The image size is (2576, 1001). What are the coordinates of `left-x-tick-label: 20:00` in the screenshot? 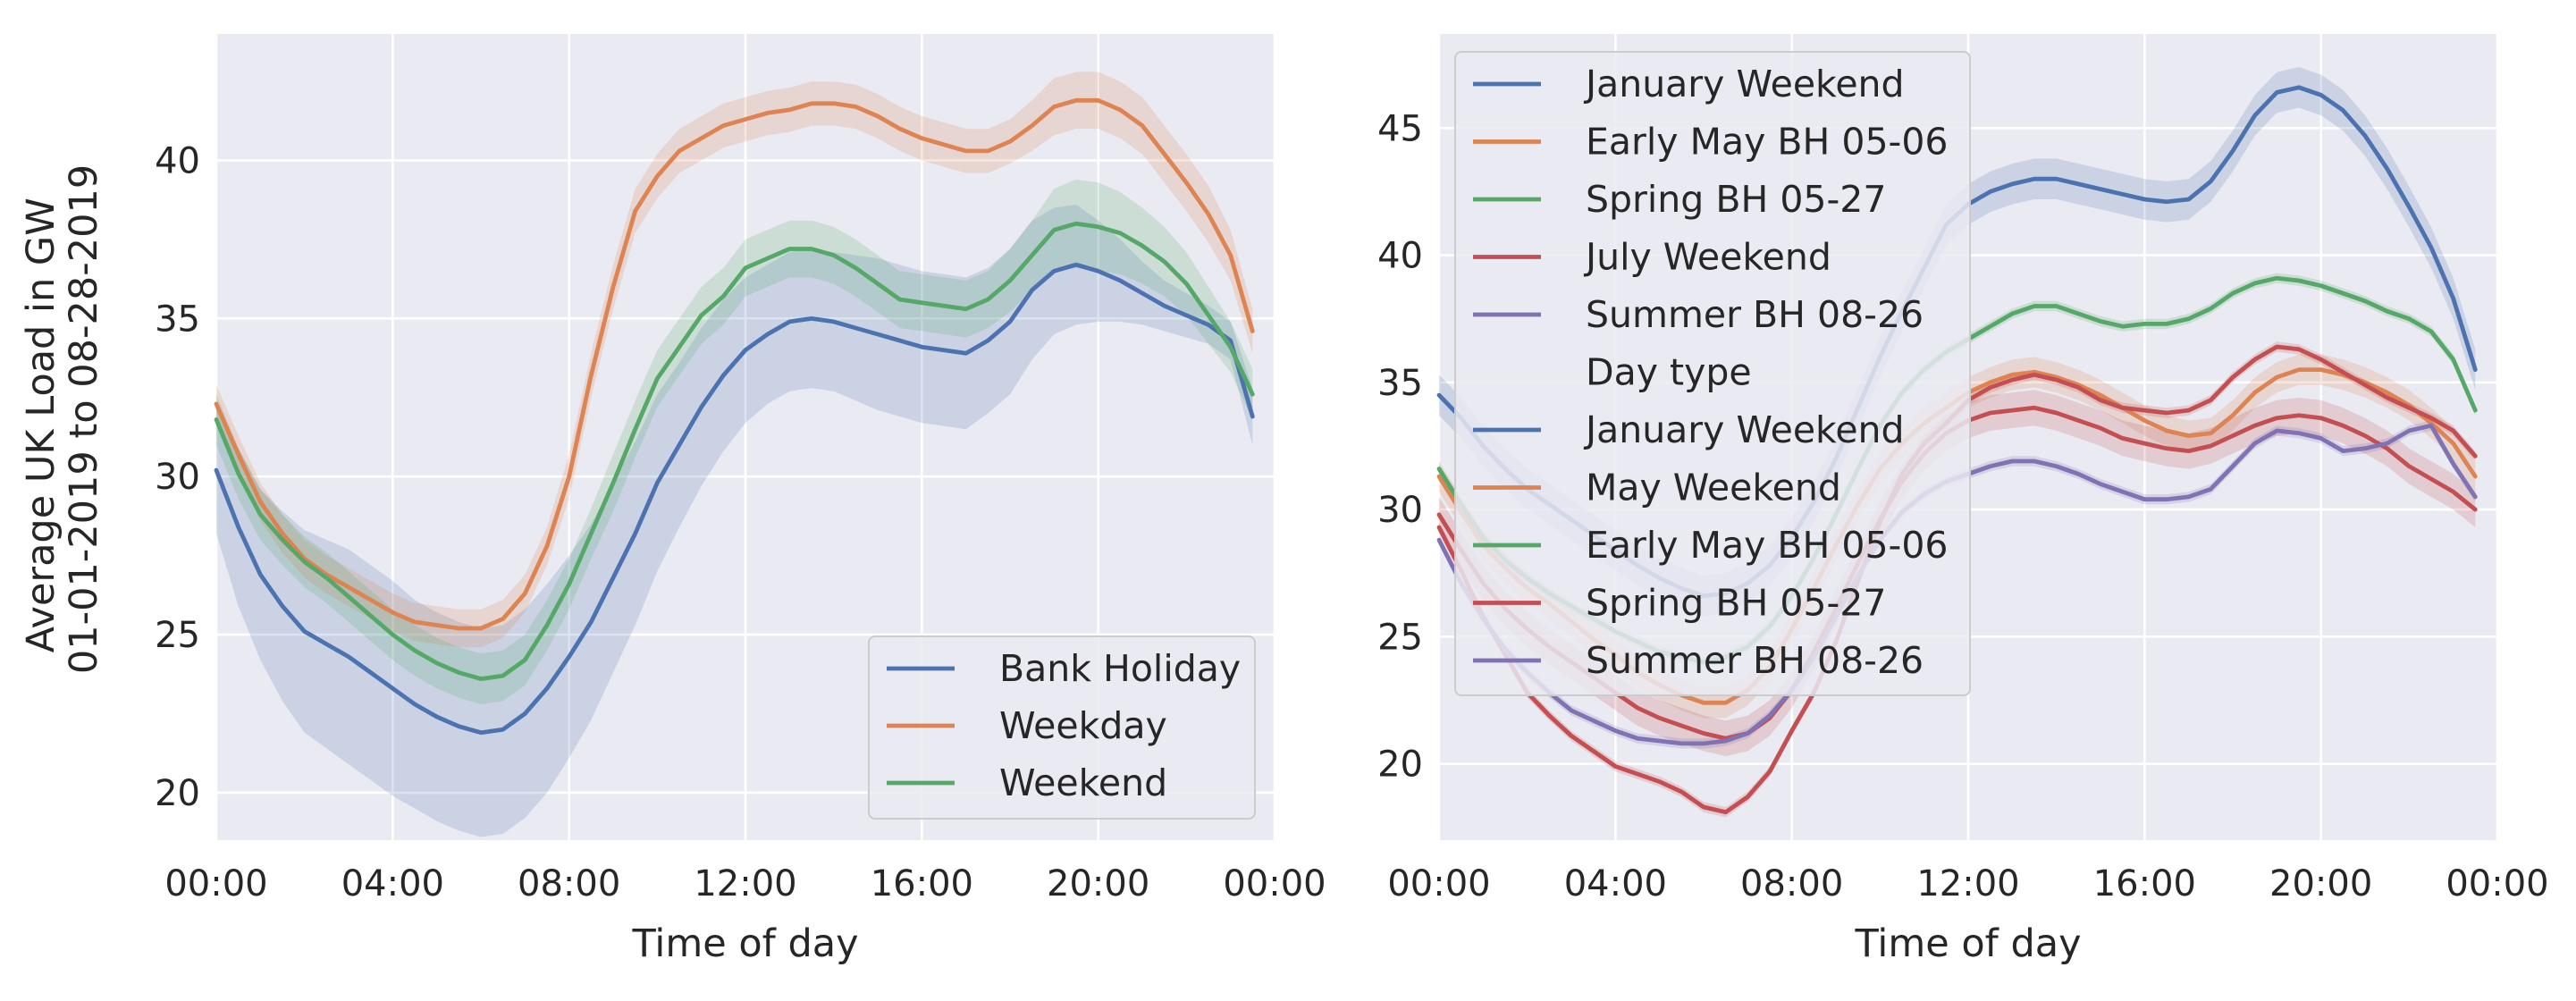 It's located at (1098, 884).